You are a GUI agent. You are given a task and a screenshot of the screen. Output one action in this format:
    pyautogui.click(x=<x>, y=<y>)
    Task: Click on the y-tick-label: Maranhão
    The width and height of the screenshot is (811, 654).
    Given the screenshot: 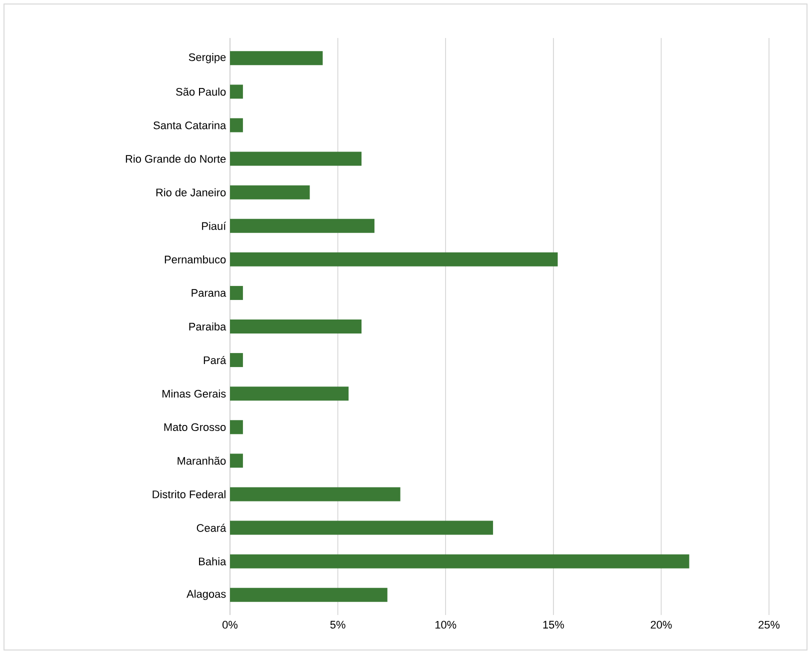 What is the action you would take?
    pyautogui.click(x=202, y=460)
    